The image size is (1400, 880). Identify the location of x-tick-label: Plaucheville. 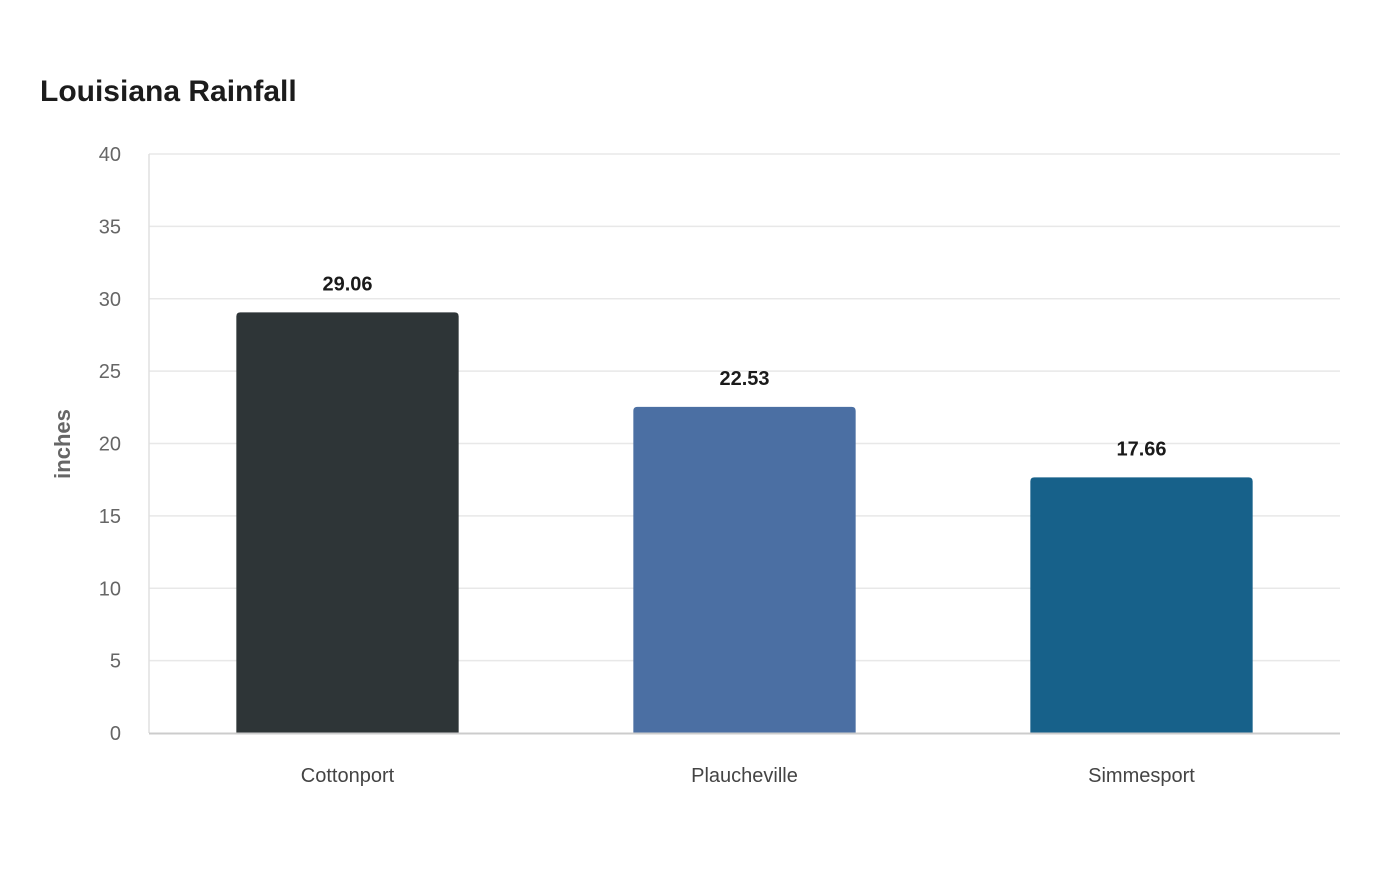
(744, 776).